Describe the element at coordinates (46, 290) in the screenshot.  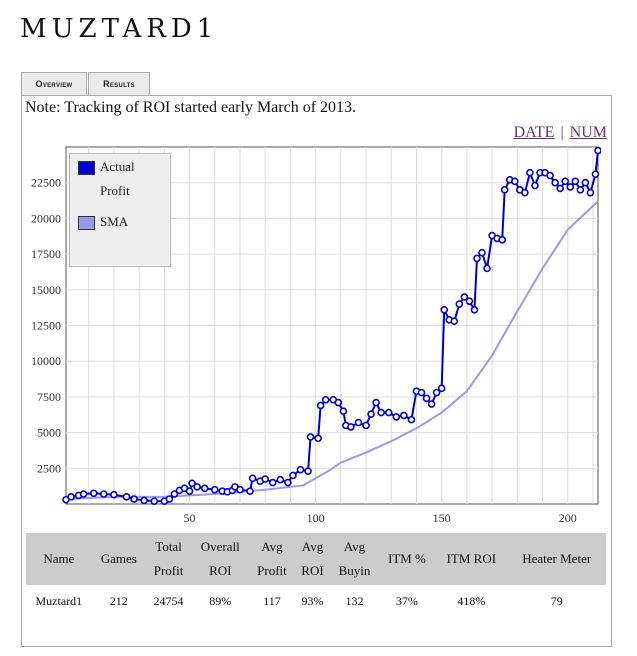
I see `y-tick-label: 15000` at that location.